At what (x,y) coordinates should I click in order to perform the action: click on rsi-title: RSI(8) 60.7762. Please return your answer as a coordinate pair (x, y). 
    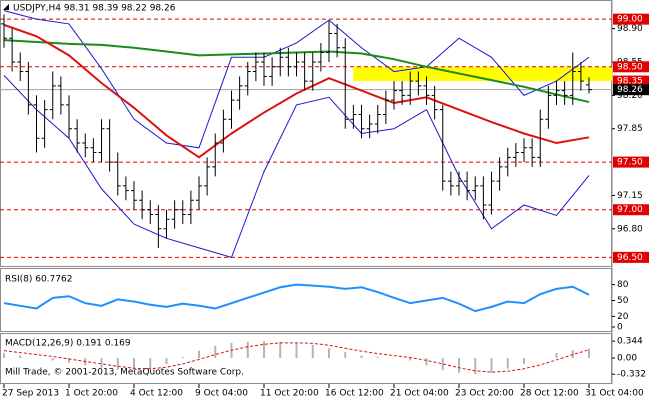
    Looking at the image, I should click on (38, 280).